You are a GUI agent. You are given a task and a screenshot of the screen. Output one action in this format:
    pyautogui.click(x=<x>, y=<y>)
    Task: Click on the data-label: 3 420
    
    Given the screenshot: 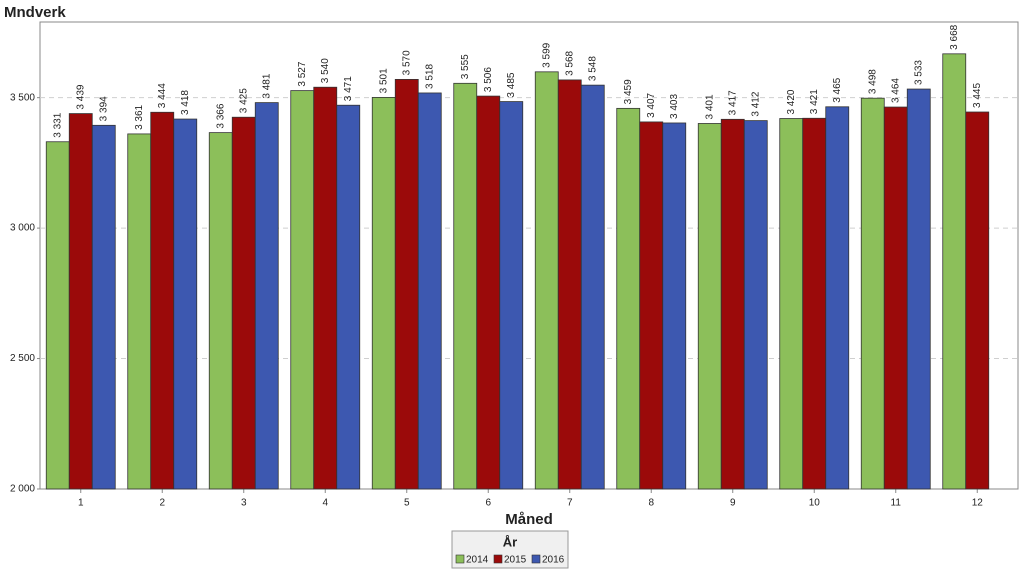 What is the action you would take?
    pyautogui.click(x=791, y=101)
    